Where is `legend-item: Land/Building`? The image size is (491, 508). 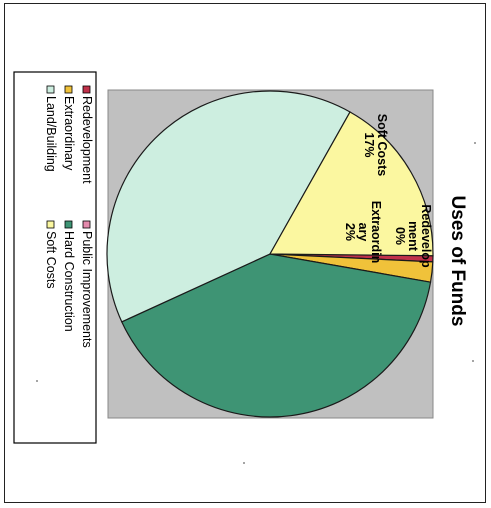 legend-item: Land/Building is located at coordinates (51, 128).